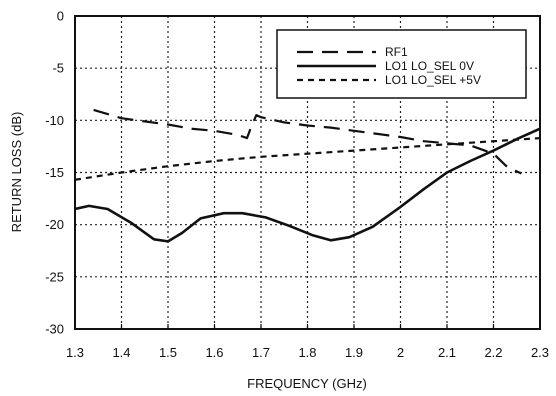  What do you see at coordinates (354, 352) in the screenshot?
I see `x-tick-label: 1.9` at bounding box center [354, 352].